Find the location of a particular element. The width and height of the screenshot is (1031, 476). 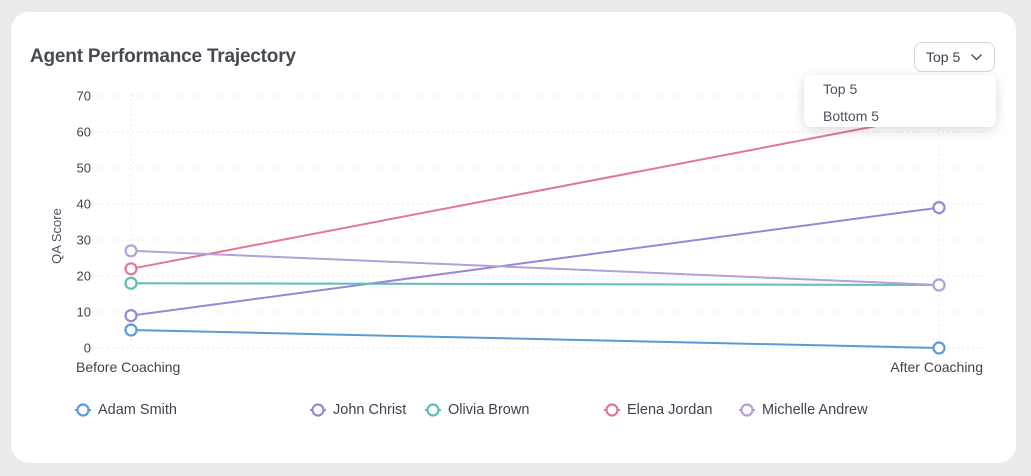

y-tick-label: 40 is located at coordinates (84, 204).